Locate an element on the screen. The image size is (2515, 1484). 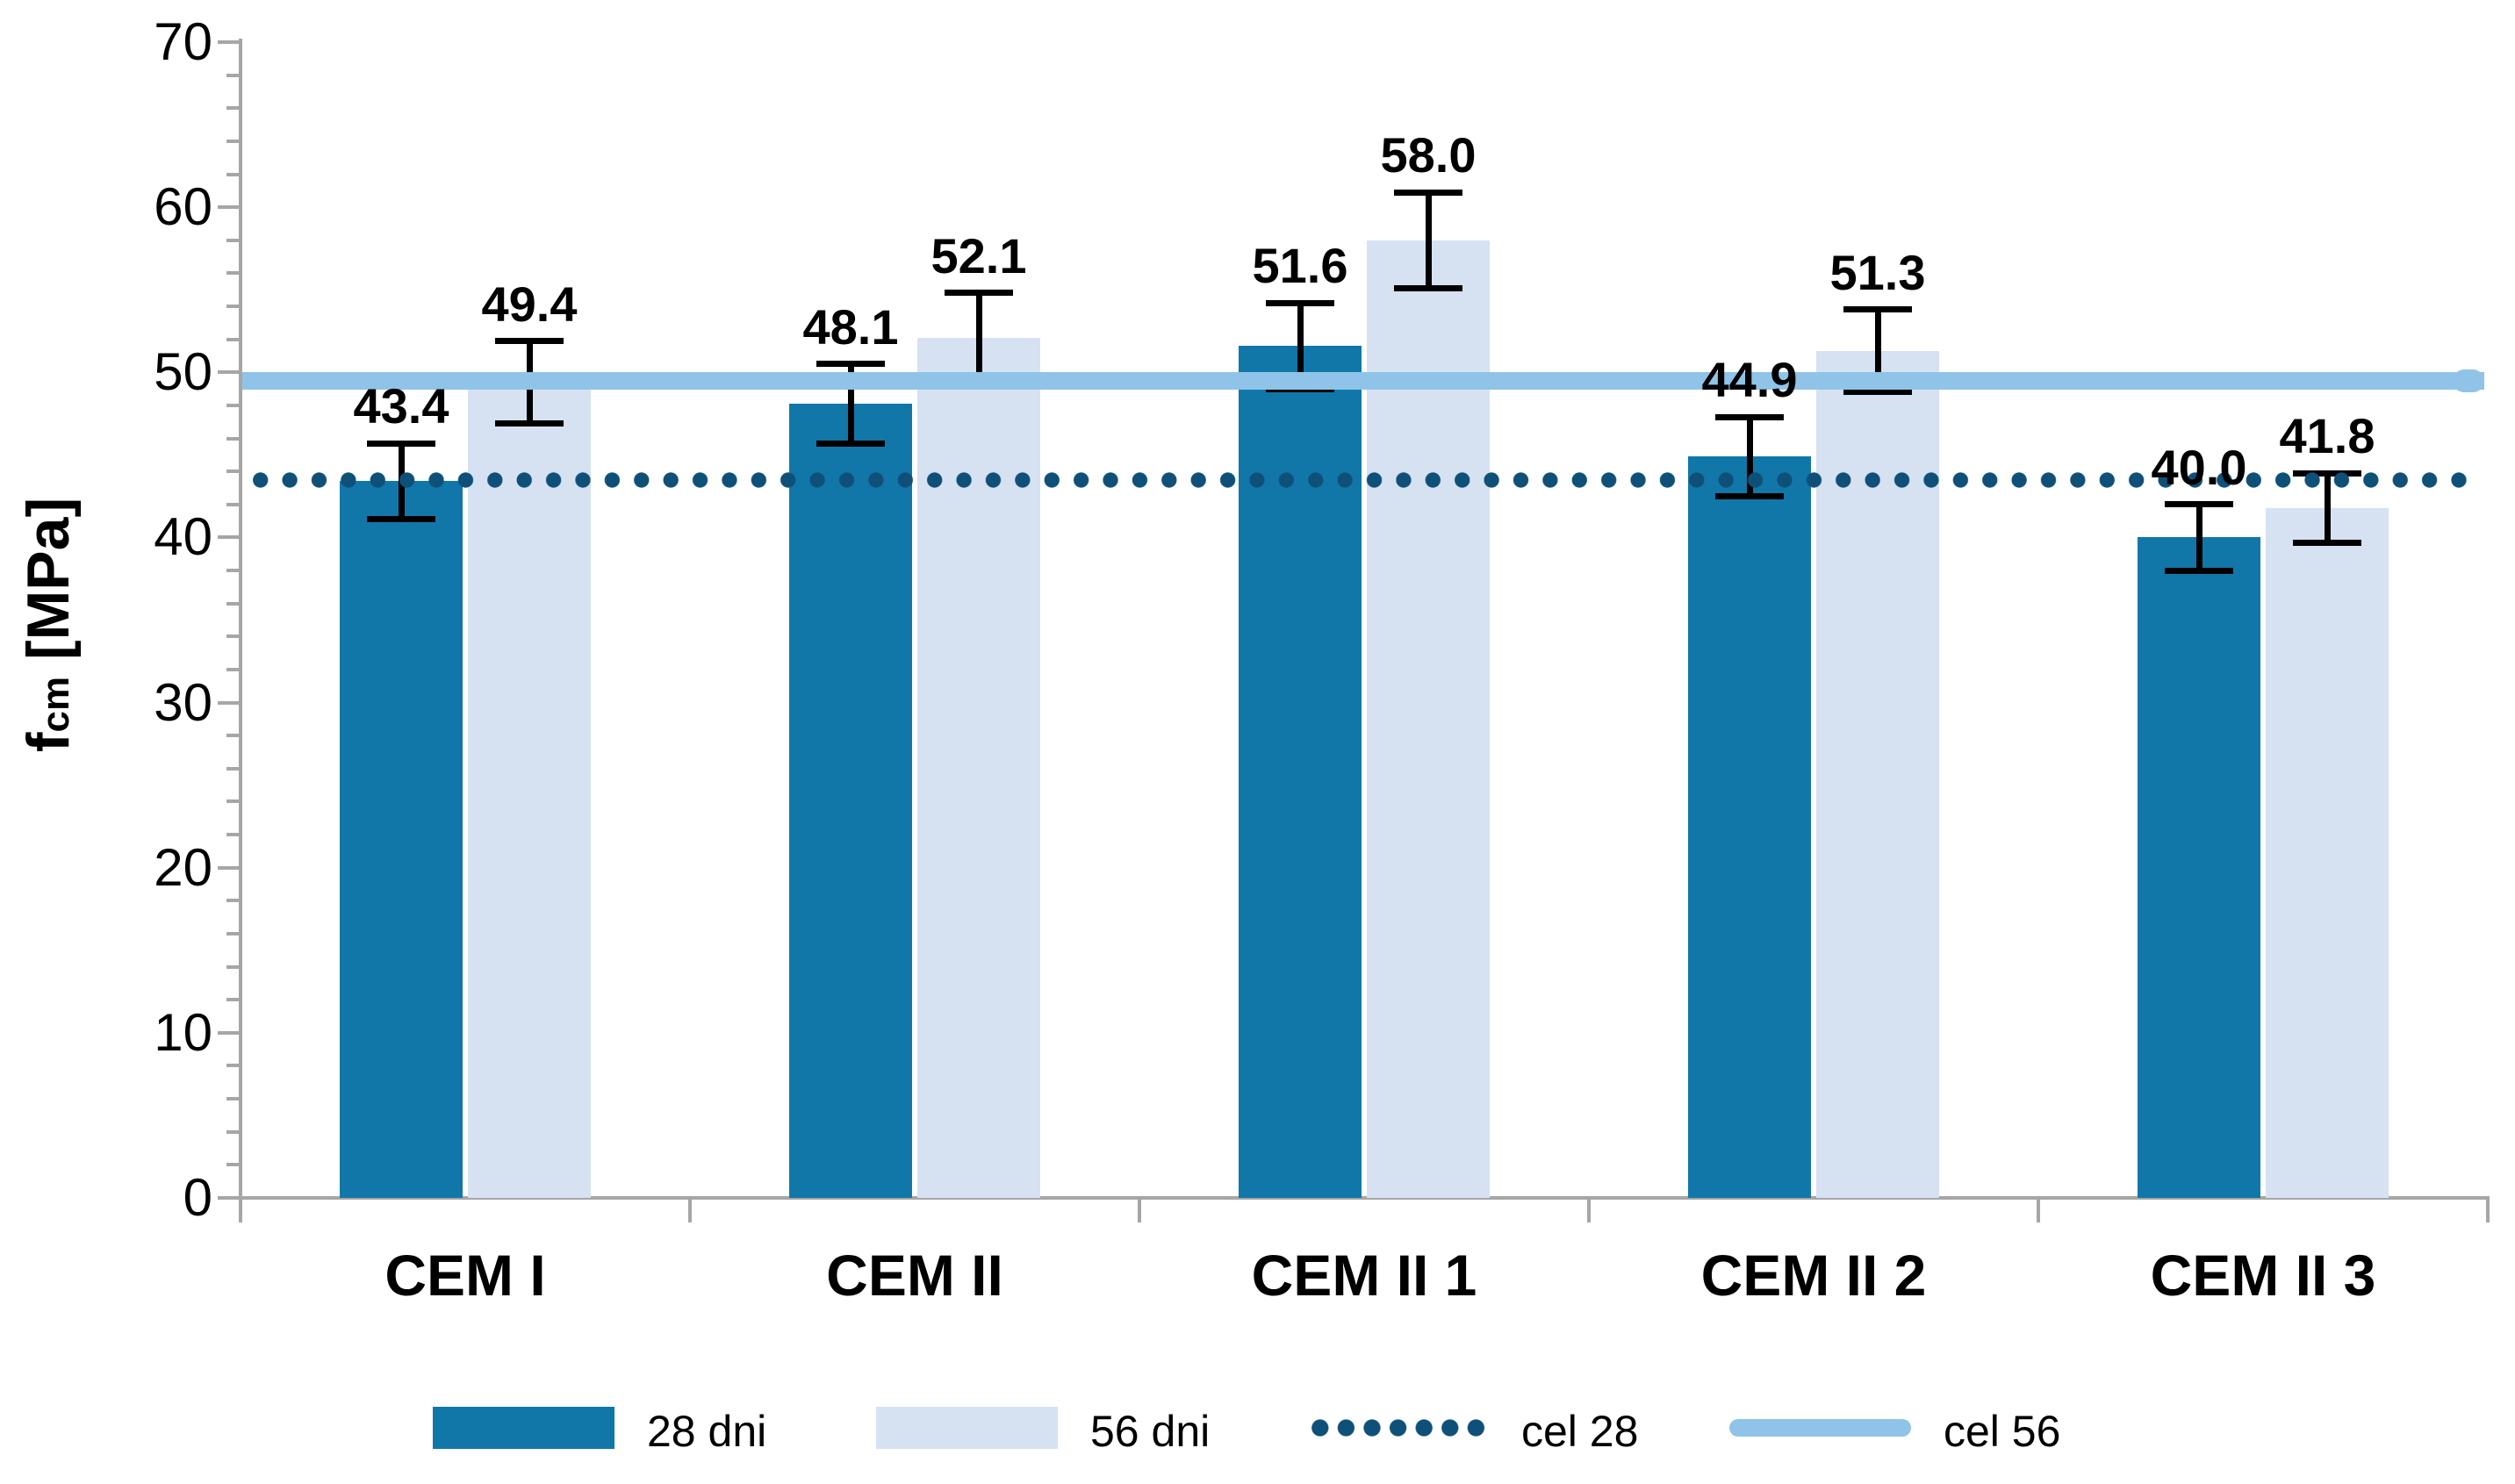
data-label-28dni-CEM-II-1: 51.6 is located at coordinates (1300, 266).